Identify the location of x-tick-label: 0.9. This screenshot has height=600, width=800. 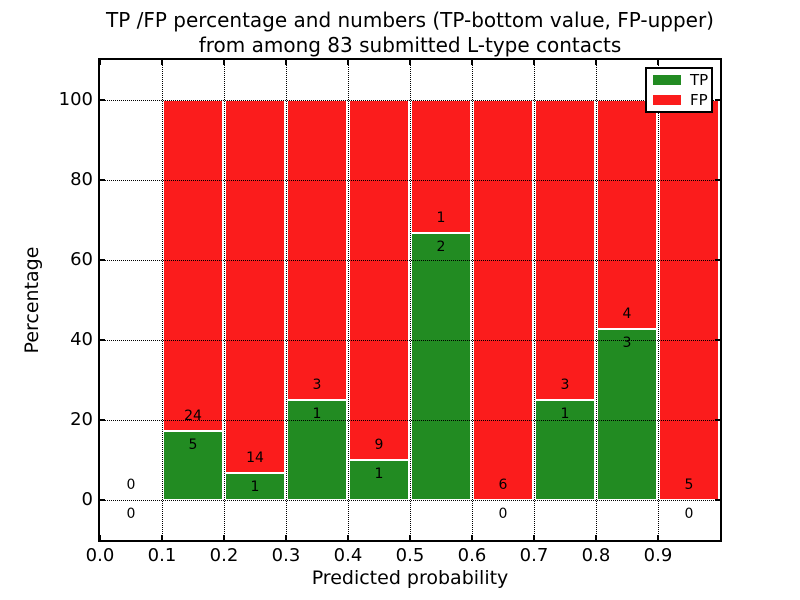
(658, 555).